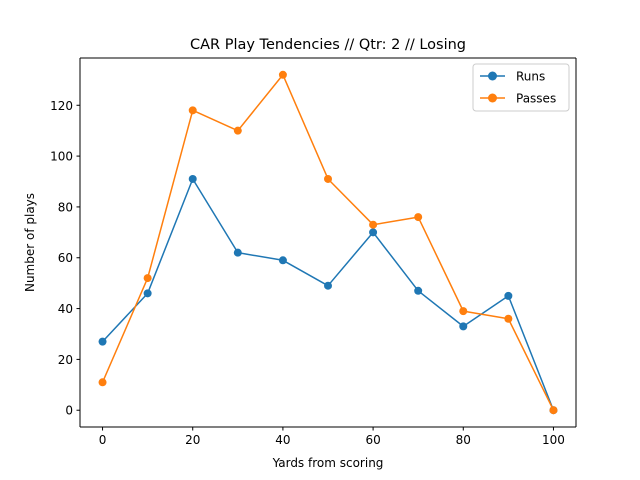 The image size is (640, 480). I want to click on x-tick-label: 60, so click(372, 440).